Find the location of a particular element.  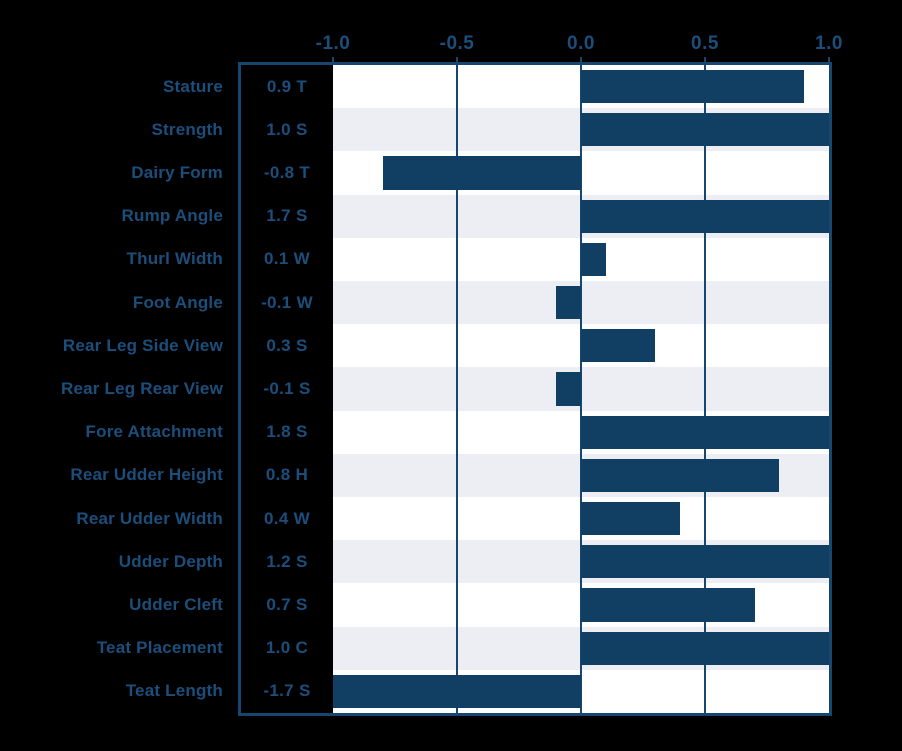

trait-label: Rump Angle is located at coordinates (172, 216).